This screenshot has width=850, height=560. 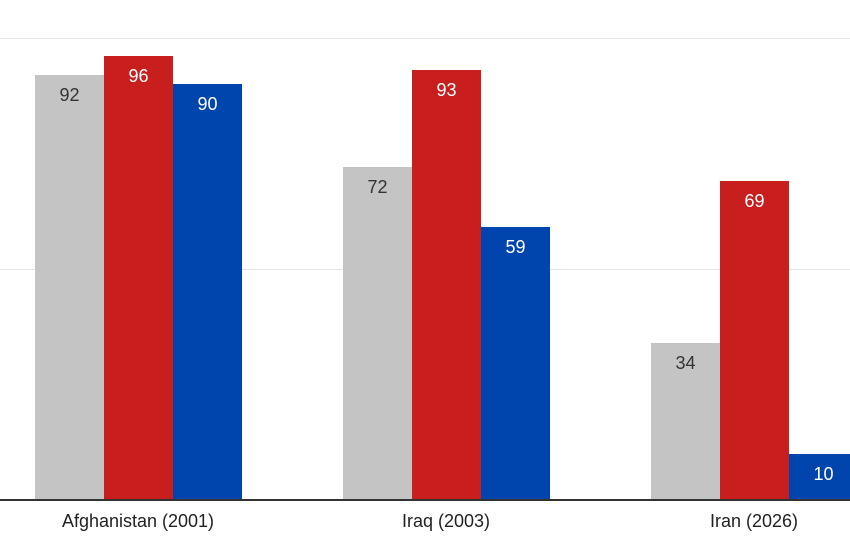 I want to click on bar: 93, so click(x=446, y=285).